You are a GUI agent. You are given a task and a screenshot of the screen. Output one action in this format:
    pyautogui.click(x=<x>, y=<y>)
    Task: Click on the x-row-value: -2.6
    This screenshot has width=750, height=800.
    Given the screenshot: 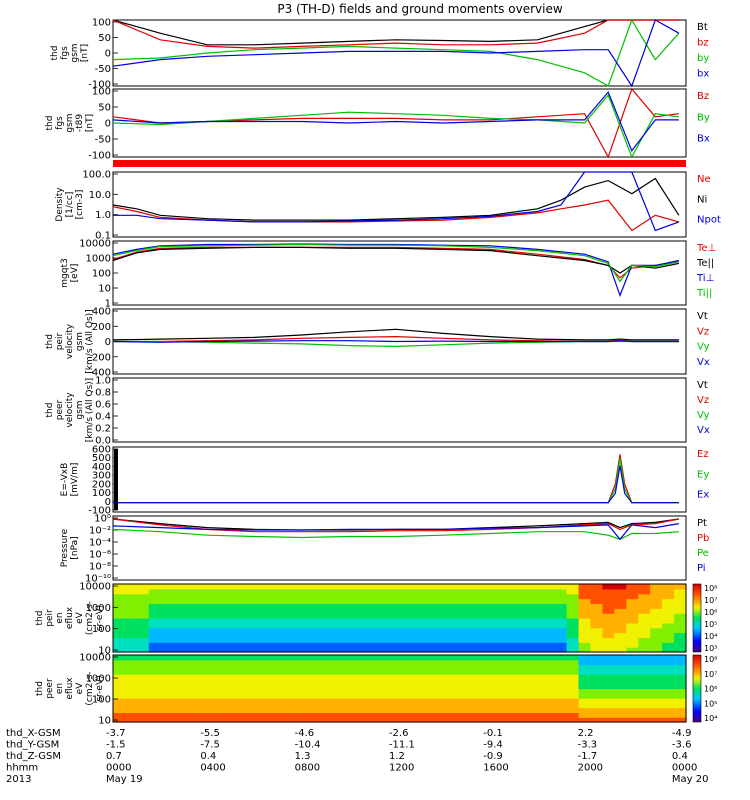 What is the action you would take?
    pyautogui.click(x=399, y=733)
    